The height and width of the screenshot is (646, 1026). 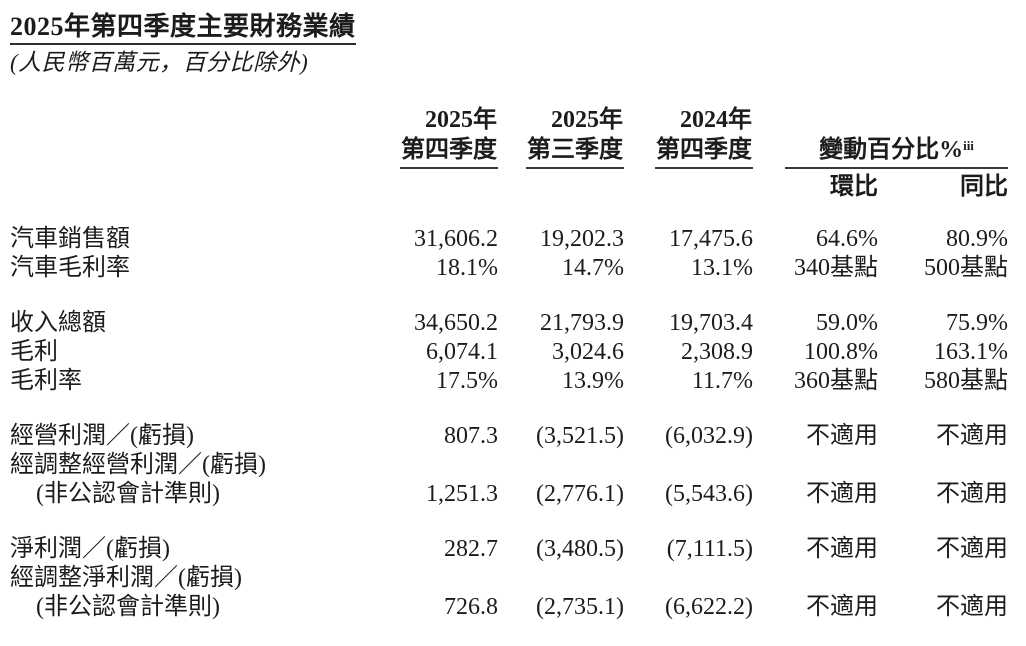 I want to click on row-label: (非公認會計準則), so click(x=128, y=607).